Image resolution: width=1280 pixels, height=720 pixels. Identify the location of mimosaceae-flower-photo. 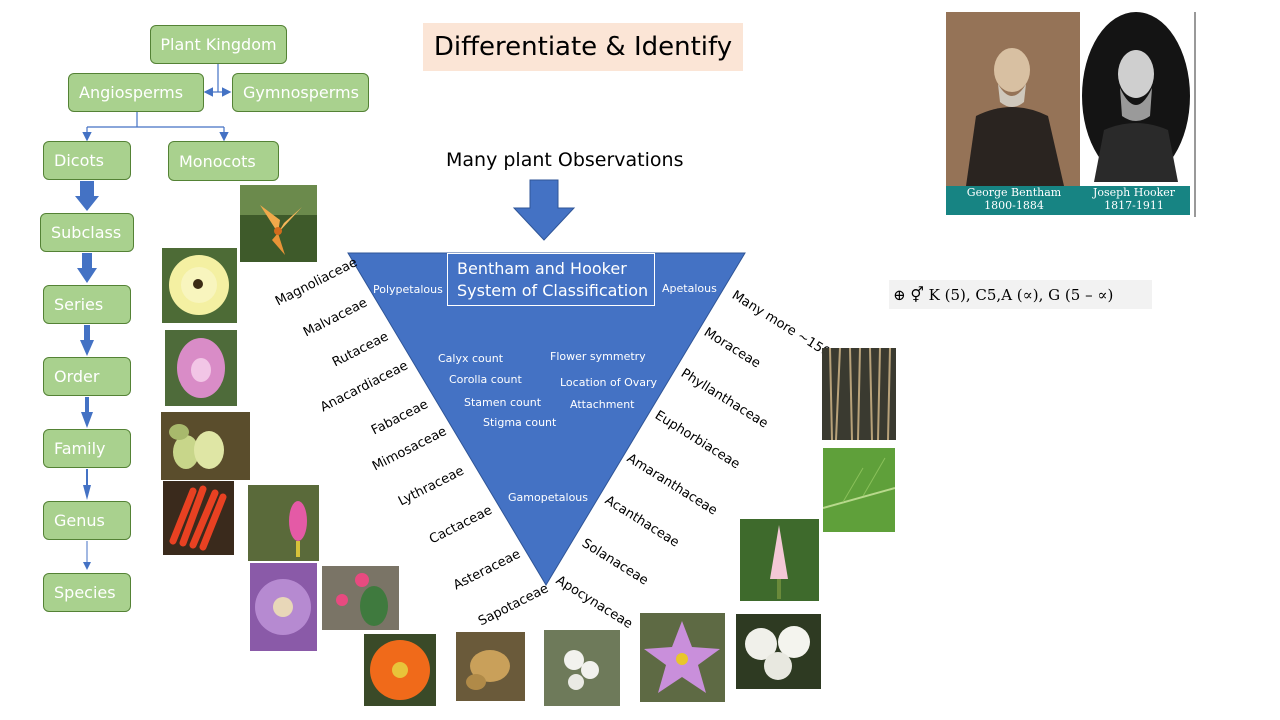
(283, 523).